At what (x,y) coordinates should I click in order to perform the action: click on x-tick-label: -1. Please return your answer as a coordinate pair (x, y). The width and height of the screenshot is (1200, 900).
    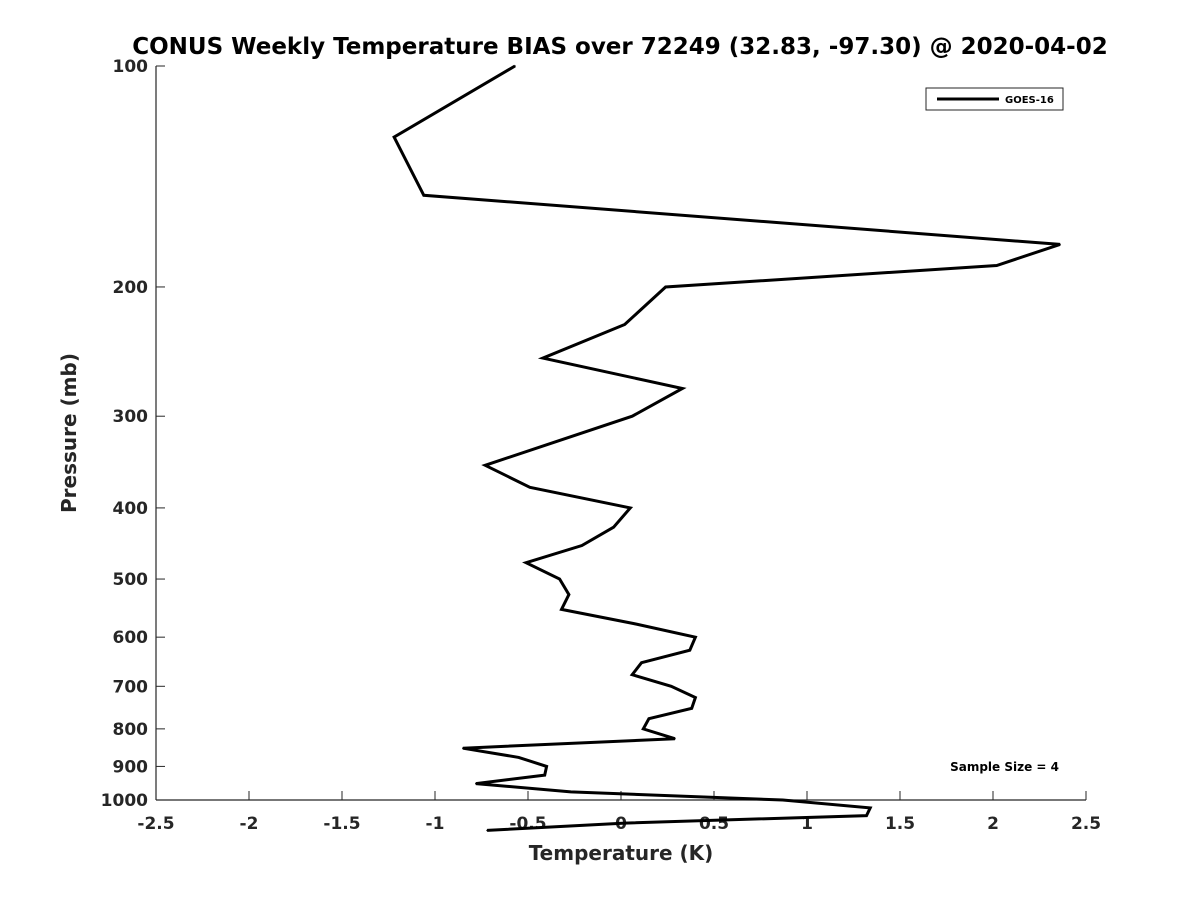
    Looking at the image, I should click on (435, 824).